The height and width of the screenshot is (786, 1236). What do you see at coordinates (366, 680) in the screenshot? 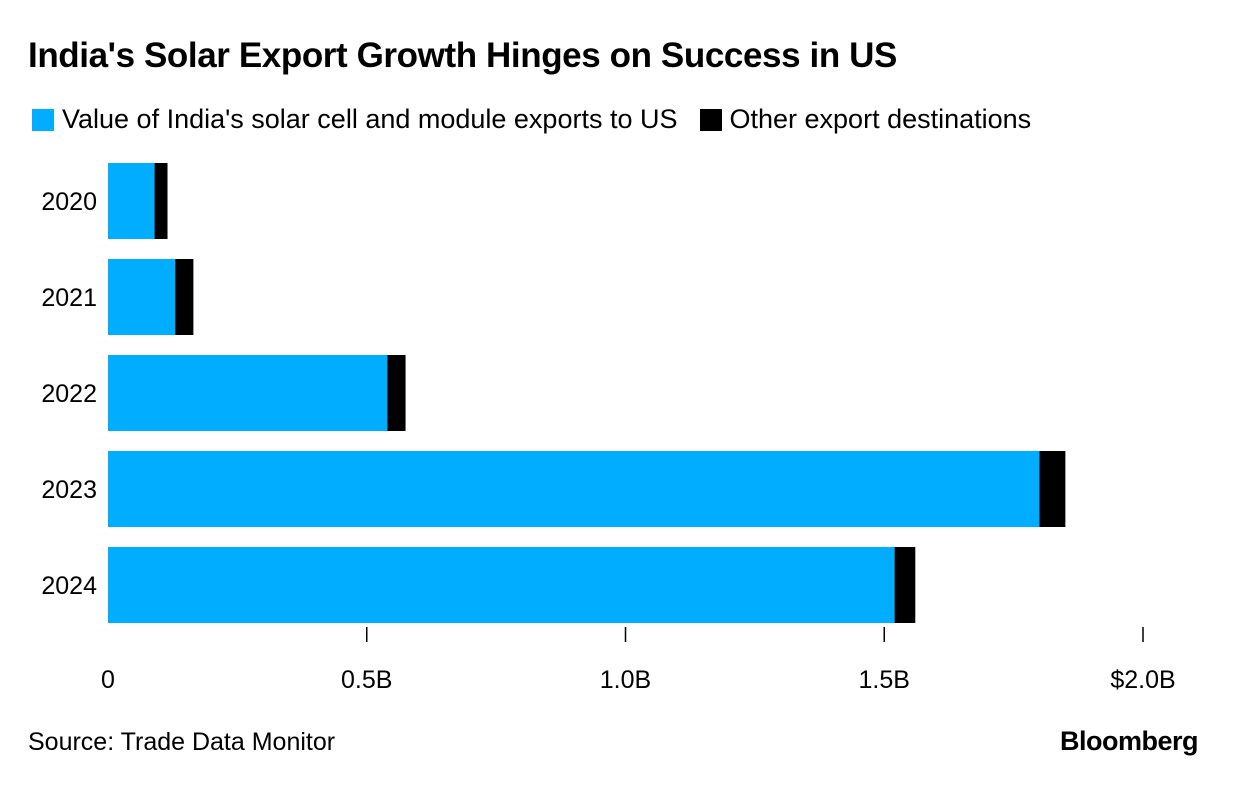
I see `x-tick-label-1: 0.5B` at bounding box center [366, 680].